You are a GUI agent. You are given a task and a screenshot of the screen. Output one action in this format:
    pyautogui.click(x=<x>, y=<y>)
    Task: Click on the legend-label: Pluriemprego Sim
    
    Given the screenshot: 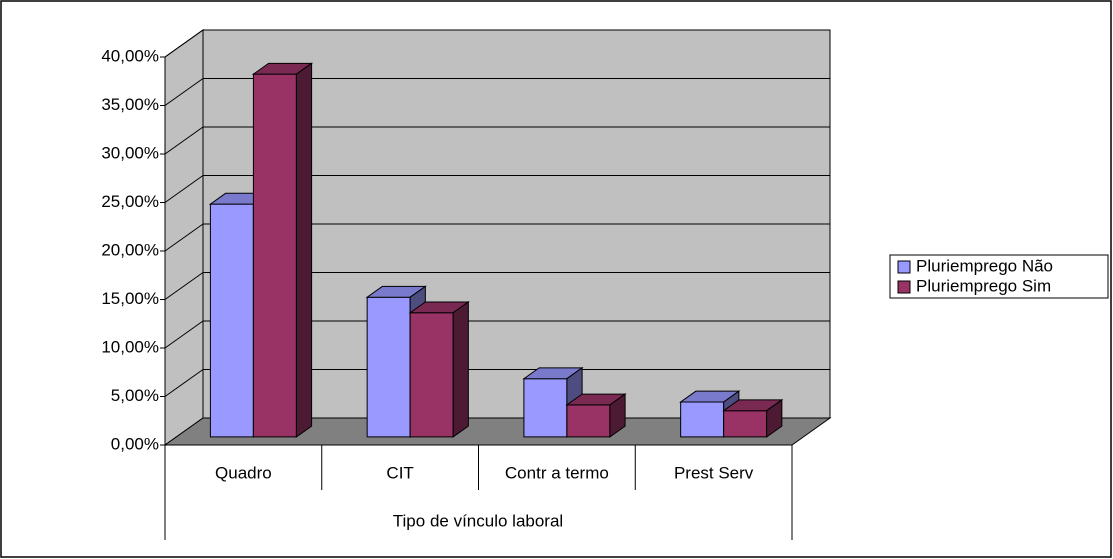 What is the action you would take?
    pyautogui.click(x=983, y=285)
    